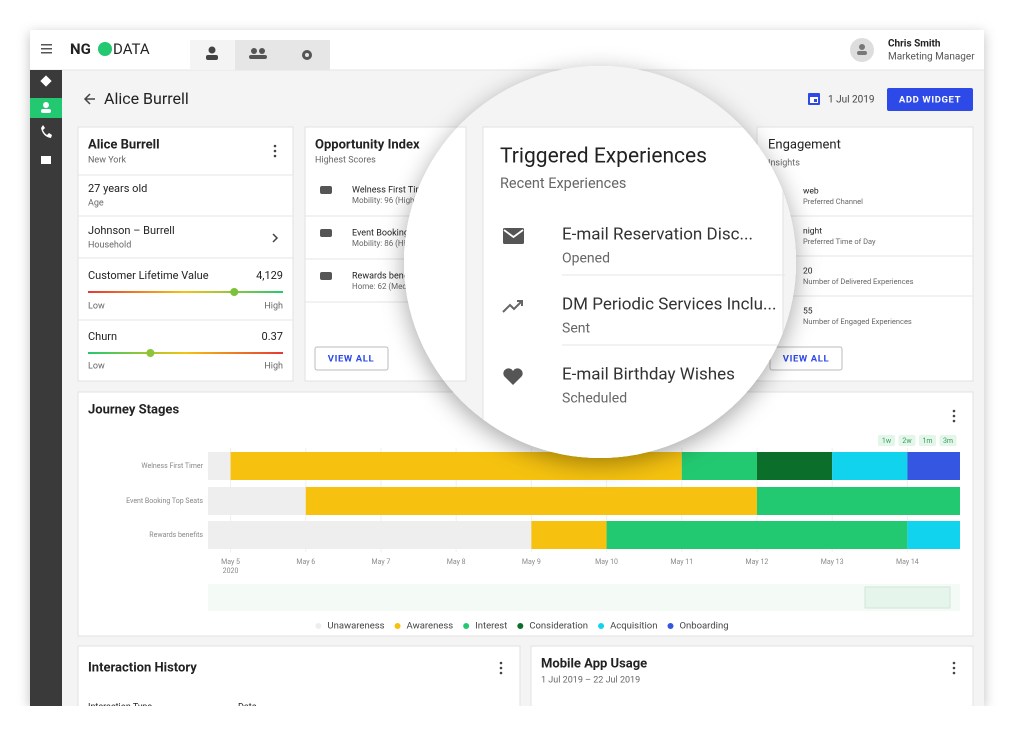 Image resolution: width=1024 pixels, height=748 pixels. What do you see at coordinates (89, 99) in the screenshot?
I see `back-arrow` at bounding box center [89, 99].